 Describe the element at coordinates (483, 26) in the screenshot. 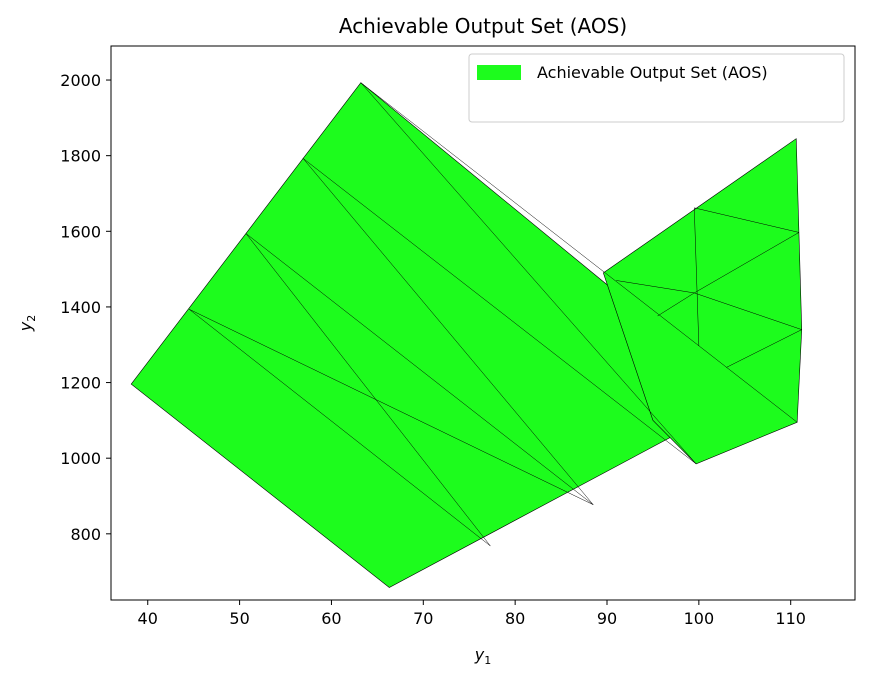

I see `chart-title: Achievable Output Set (AOS)` at that location.